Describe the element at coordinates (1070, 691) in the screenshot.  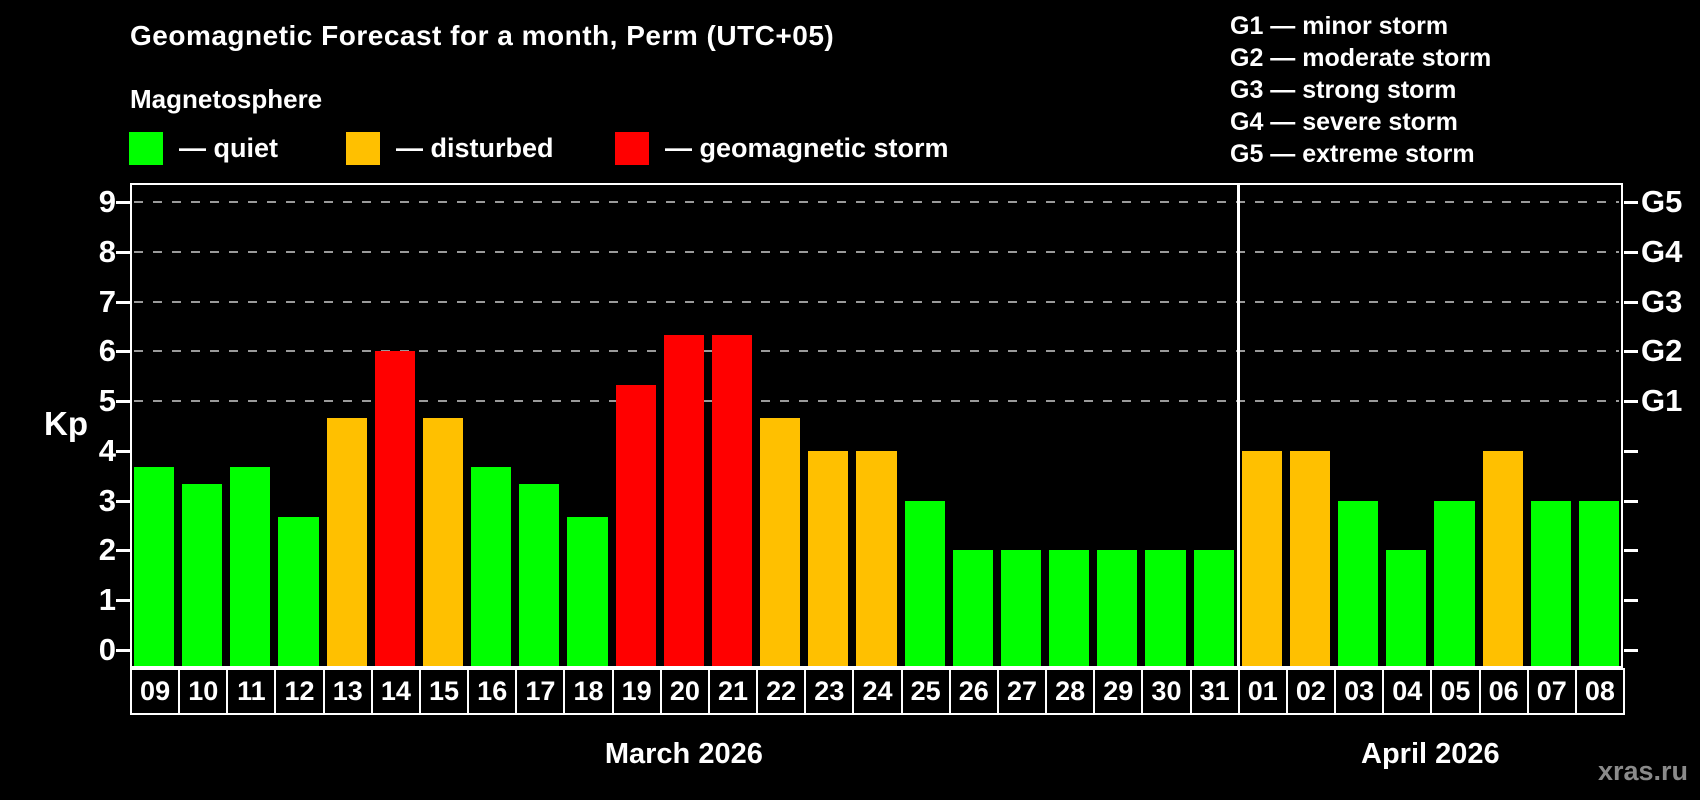
I see `day-label-28: 28` at that location.